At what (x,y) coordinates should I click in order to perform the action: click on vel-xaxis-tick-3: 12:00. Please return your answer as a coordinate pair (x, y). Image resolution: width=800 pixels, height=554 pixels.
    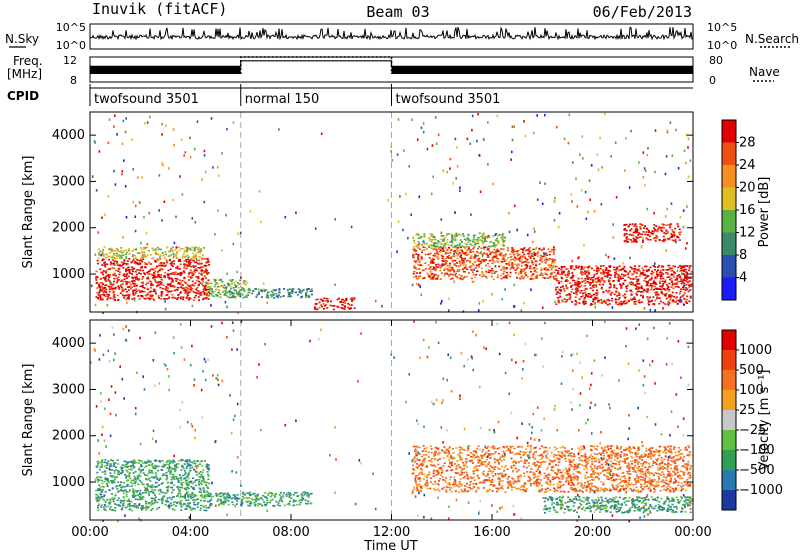
    Looking at the image, I should click on (391, 532).